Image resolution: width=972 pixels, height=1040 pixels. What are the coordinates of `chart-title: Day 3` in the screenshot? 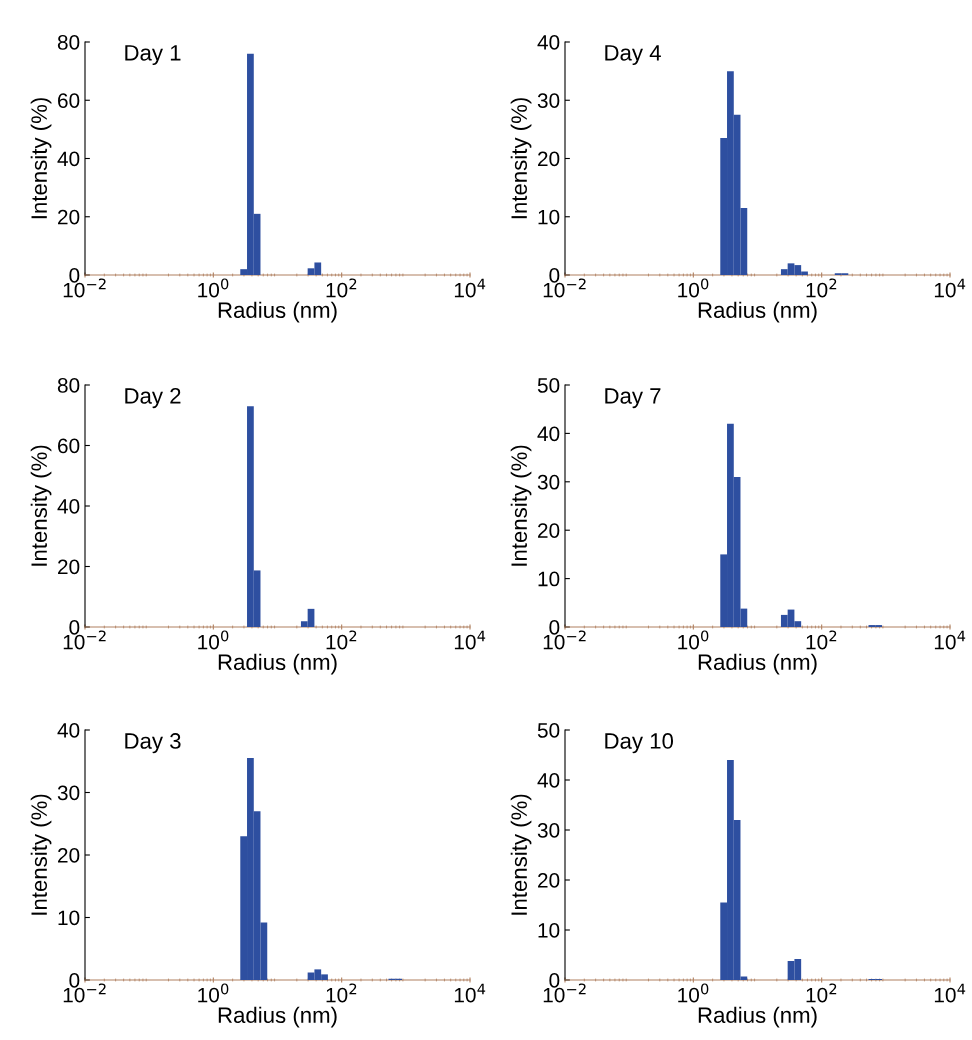 It's located at (153, 743).